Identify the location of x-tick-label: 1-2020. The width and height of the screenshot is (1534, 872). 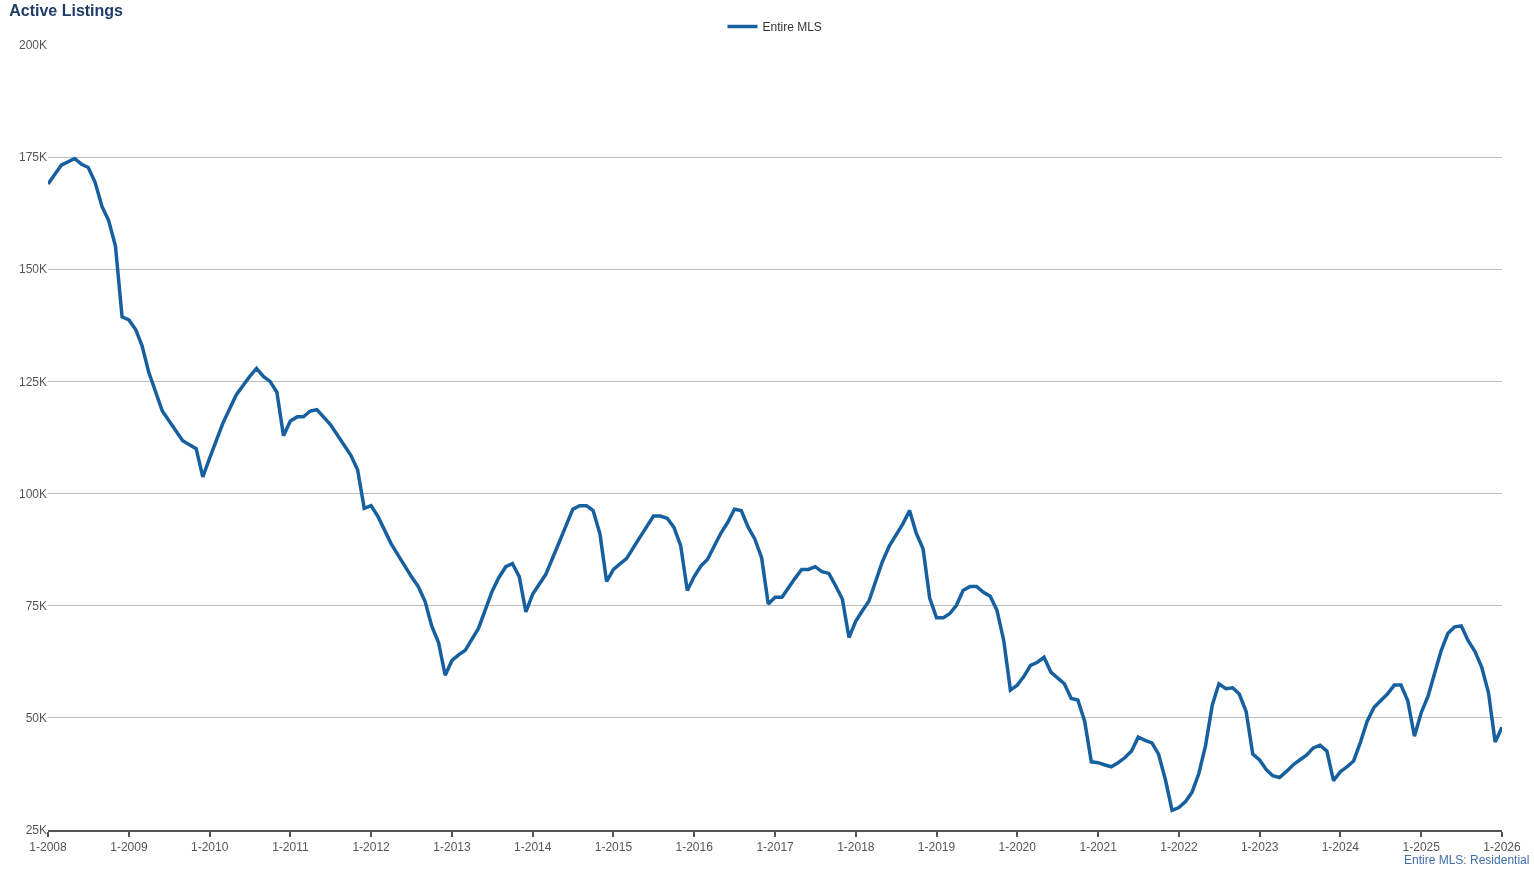
(1017, 847).